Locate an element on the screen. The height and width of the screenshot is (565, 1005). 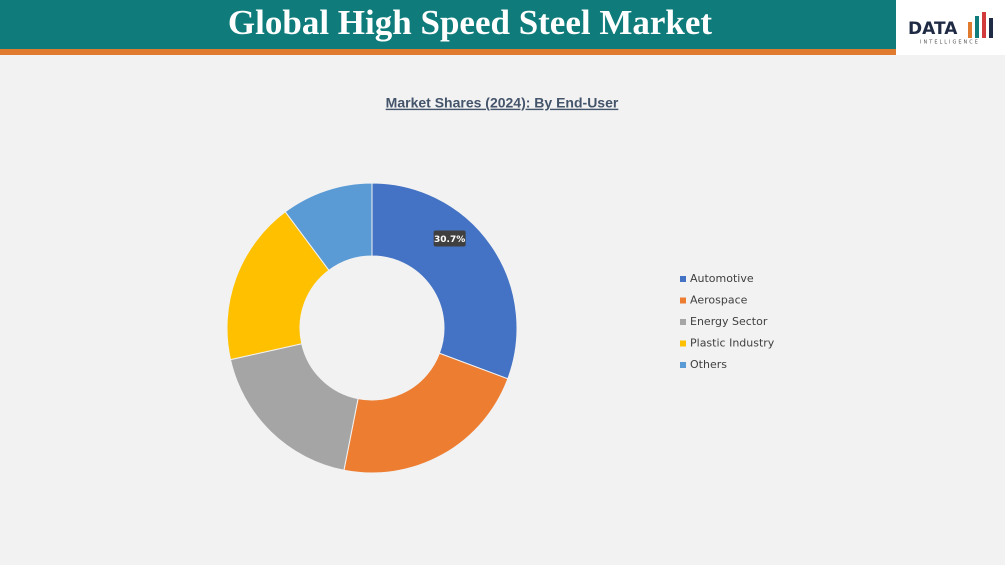
title-stripe is located at coordinates (448, 52).